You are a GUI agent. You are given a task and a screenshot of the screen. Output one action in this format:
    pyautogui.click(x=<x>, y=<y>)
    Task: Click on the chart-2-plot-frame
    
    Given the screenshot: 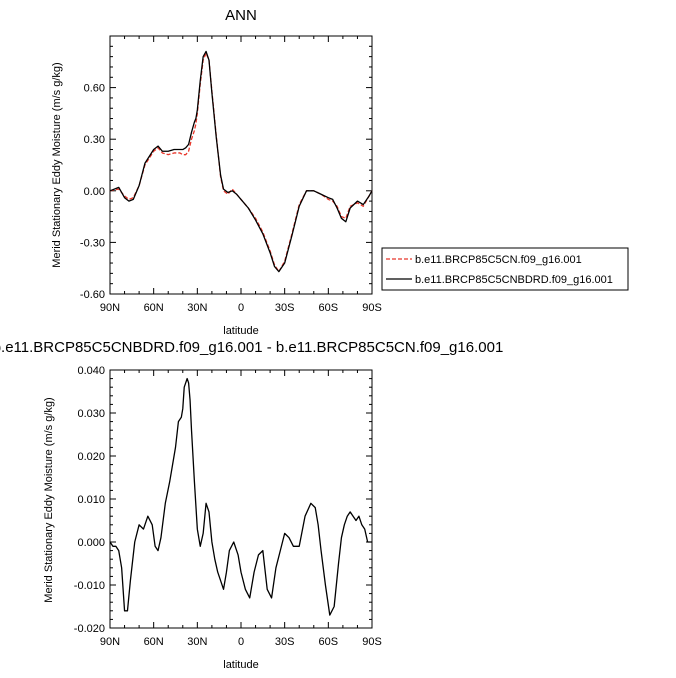 What is the action you would take?
    pyautogui.click(x=241, y=499)
    